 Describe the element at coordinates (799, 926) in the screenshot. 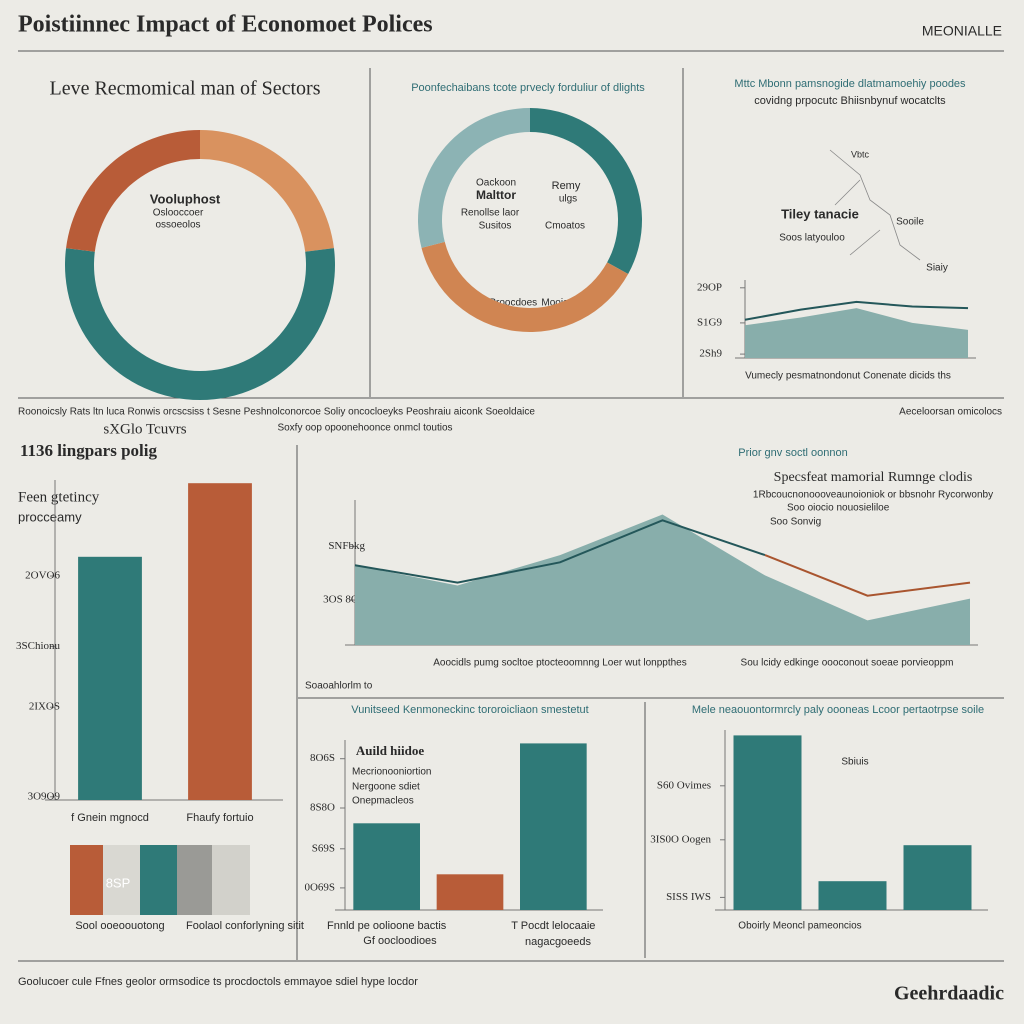

I see `axis-label: Oboirly Meoncl pameoncios` at that location.